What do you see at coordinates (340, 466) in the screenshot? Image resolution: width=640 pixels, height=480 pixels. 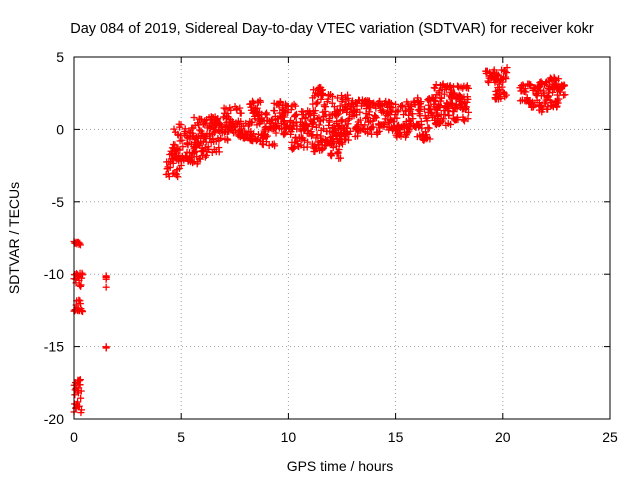 I see `x-axis-label: GPS time / hours` at bounding box center [340, 466].